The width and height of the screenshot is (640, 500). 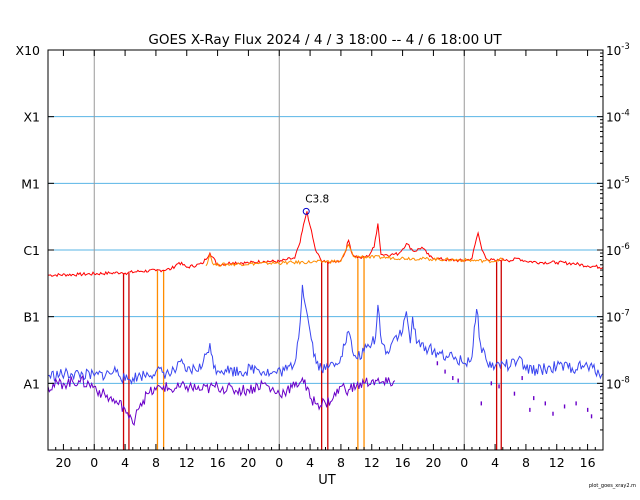 What do you see at coordinates (625, 314) in the screenshot?
I see `y-right-tick-exponent: -7` at bounding box center [625, 314].